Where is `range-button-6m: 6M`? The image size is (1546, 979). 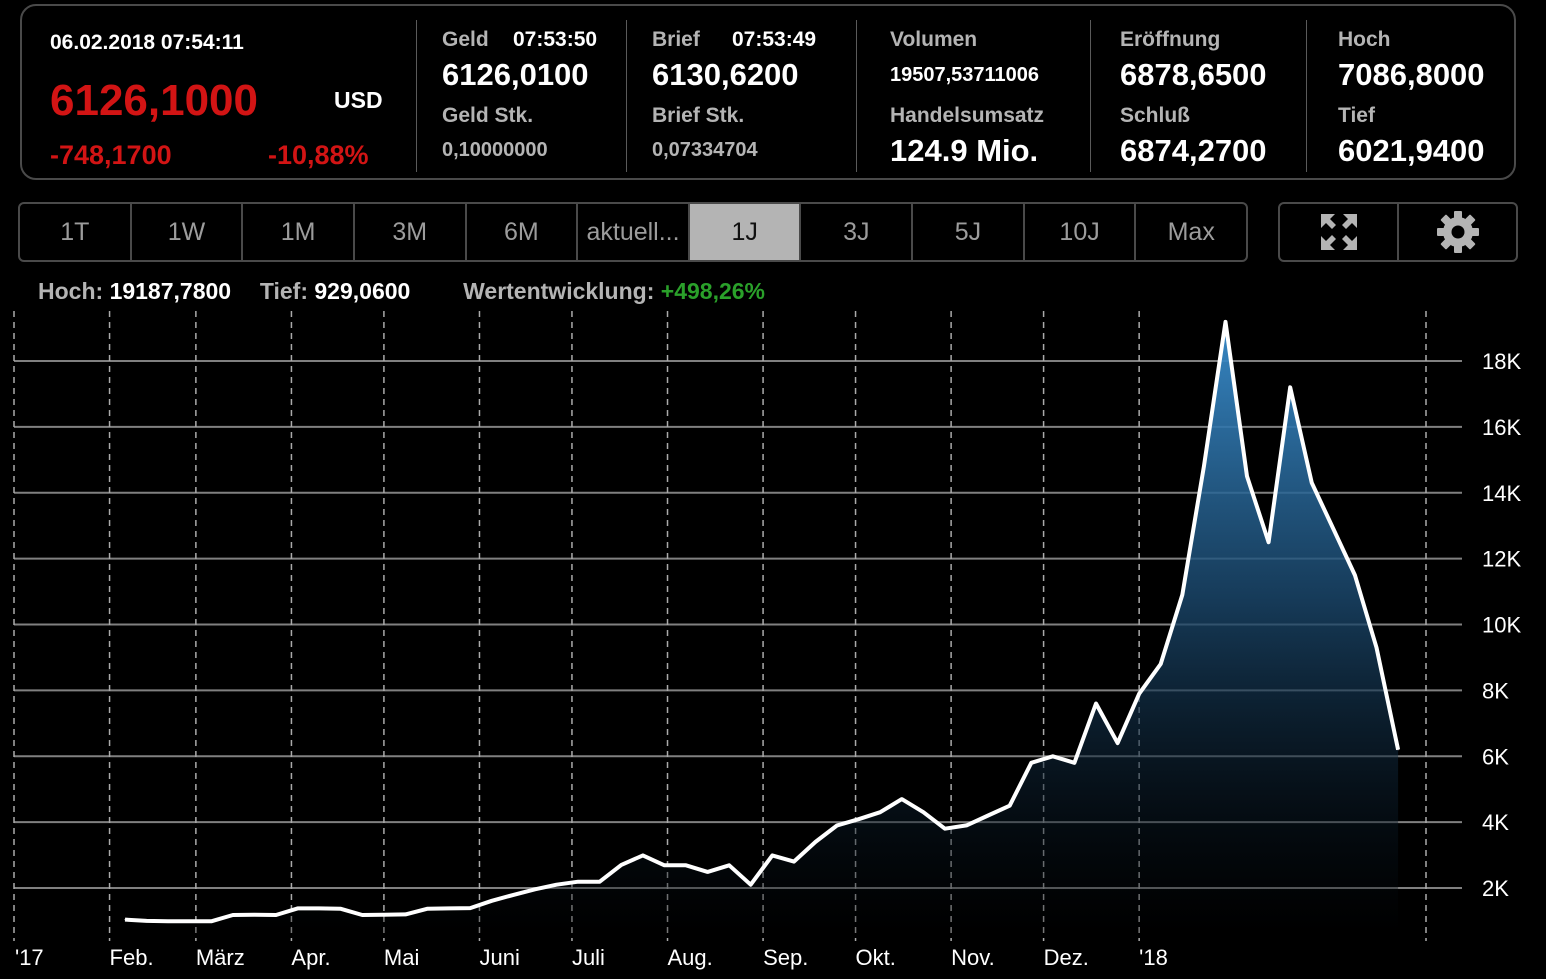 range-button-6m: 6M is located at coordinates (523, 232).